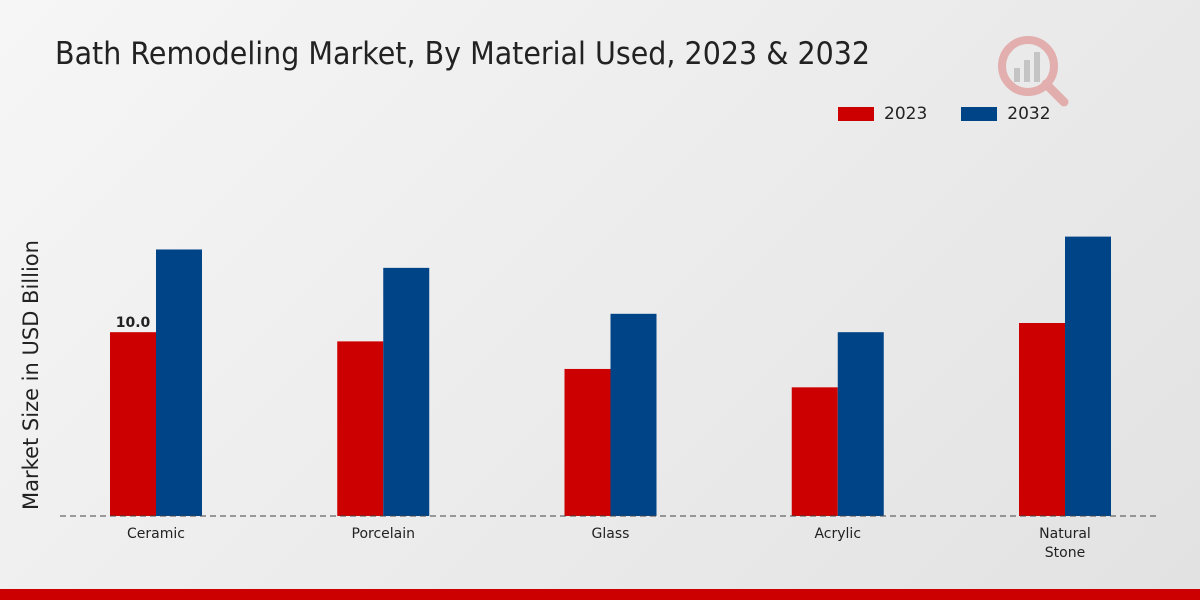  I want to click on x-tick-label: Porcelain, so click(384, 534).